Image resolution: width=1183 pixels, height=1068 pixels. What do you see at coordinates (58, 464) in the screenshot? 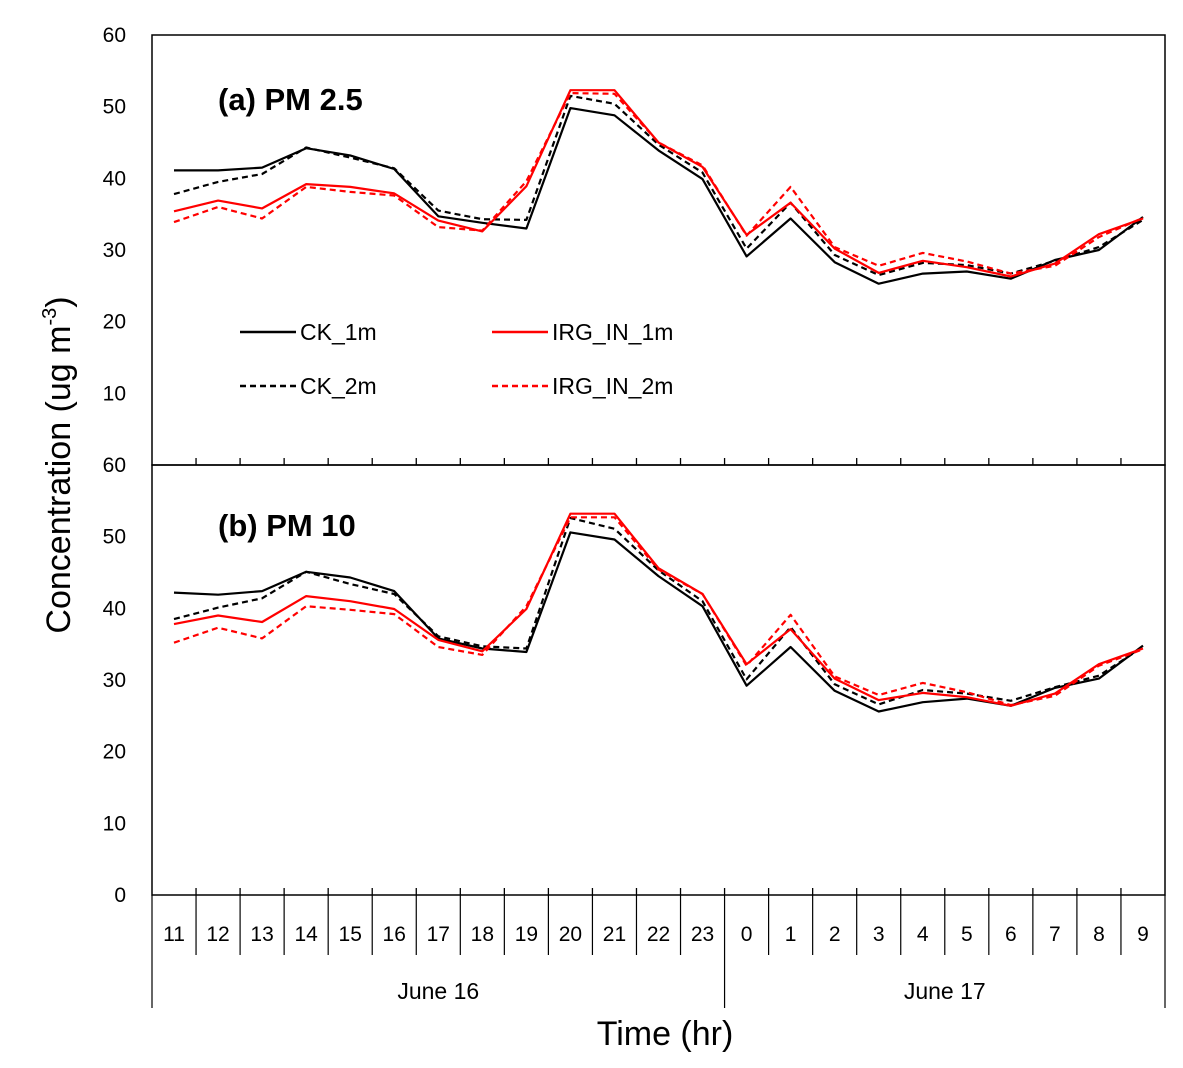
I see `y-axis-title: Concentration (ug m-3)` at bounding box center [58, 464].